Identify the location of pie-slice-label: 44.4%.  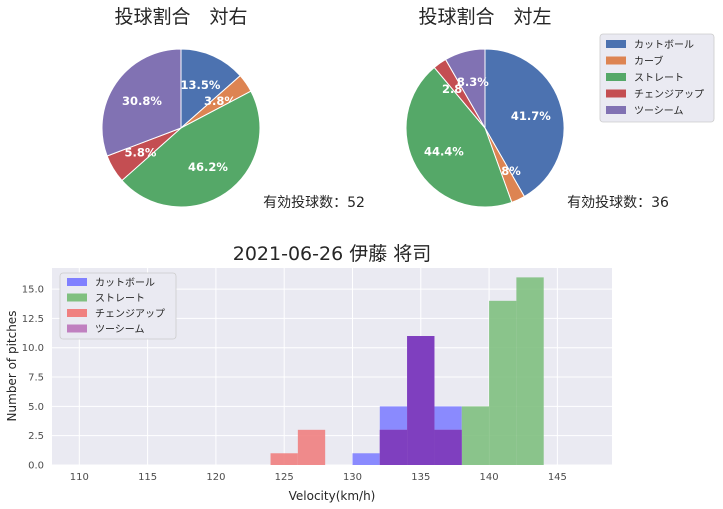
(444, 152).